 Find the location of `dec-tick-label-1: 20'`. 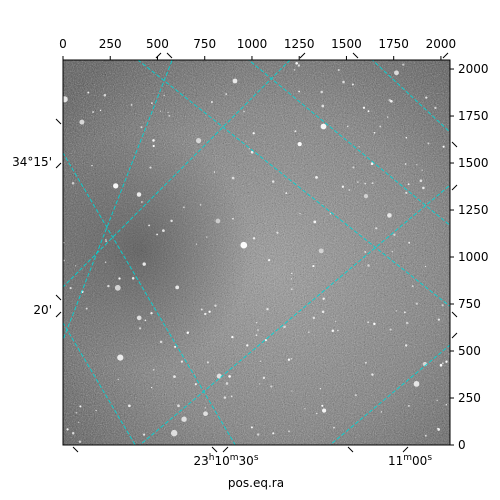

dec-tick-label-1: 20' is located at coordinates (42, 310).